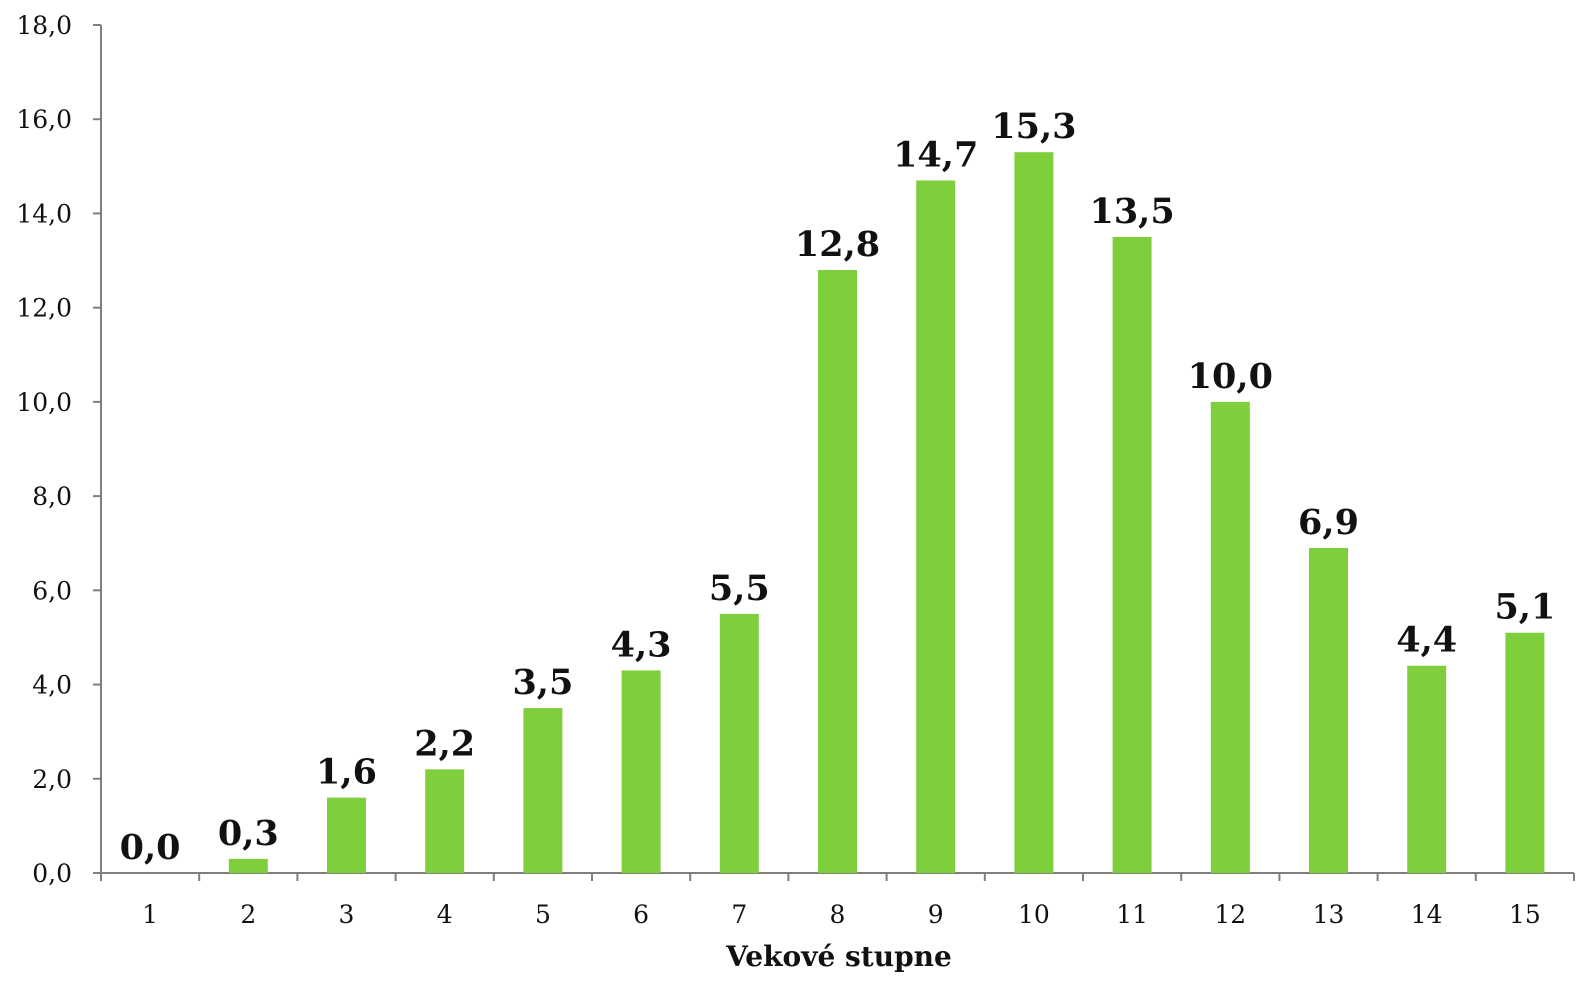  I want to click on x-tick-label: 11, so click(1132, 914).